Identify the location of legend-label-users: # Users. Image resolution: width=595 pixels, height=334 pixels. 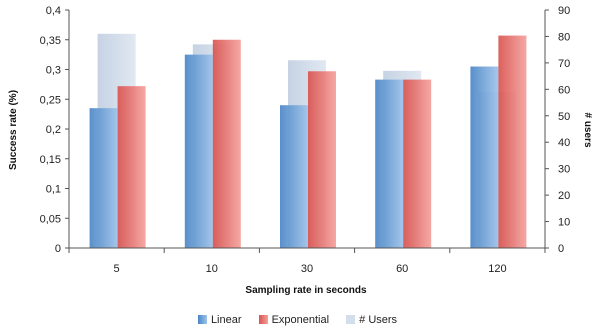
(378, 320).